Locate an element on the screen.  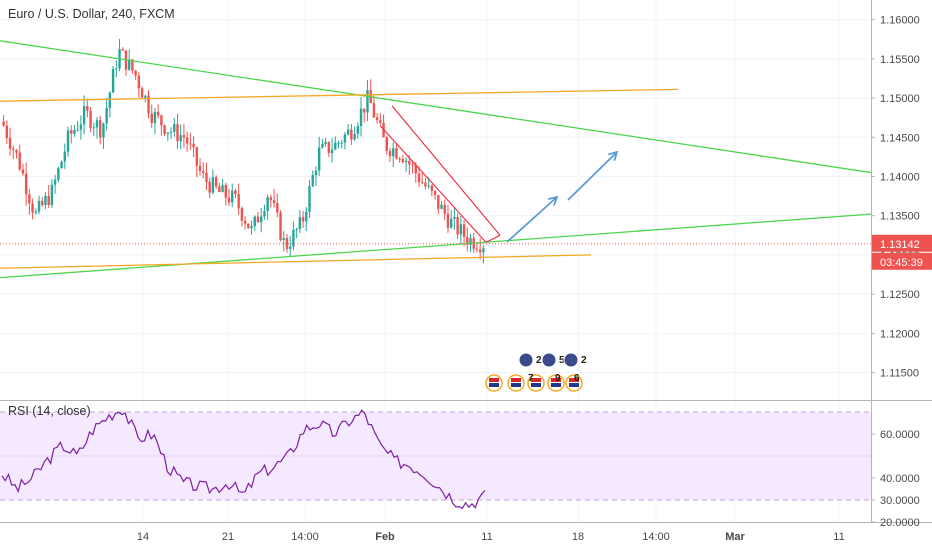
event-count-label: 6 is located at coordinates (577, 378).